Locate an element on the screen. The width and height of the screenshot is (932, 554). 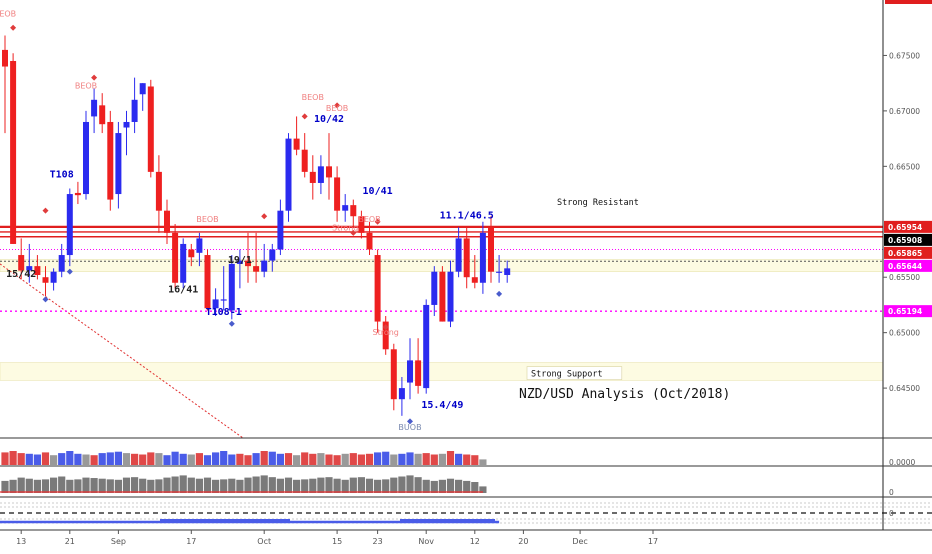
annotation-label: 15.4/49 is located at coordinates (442, 405).